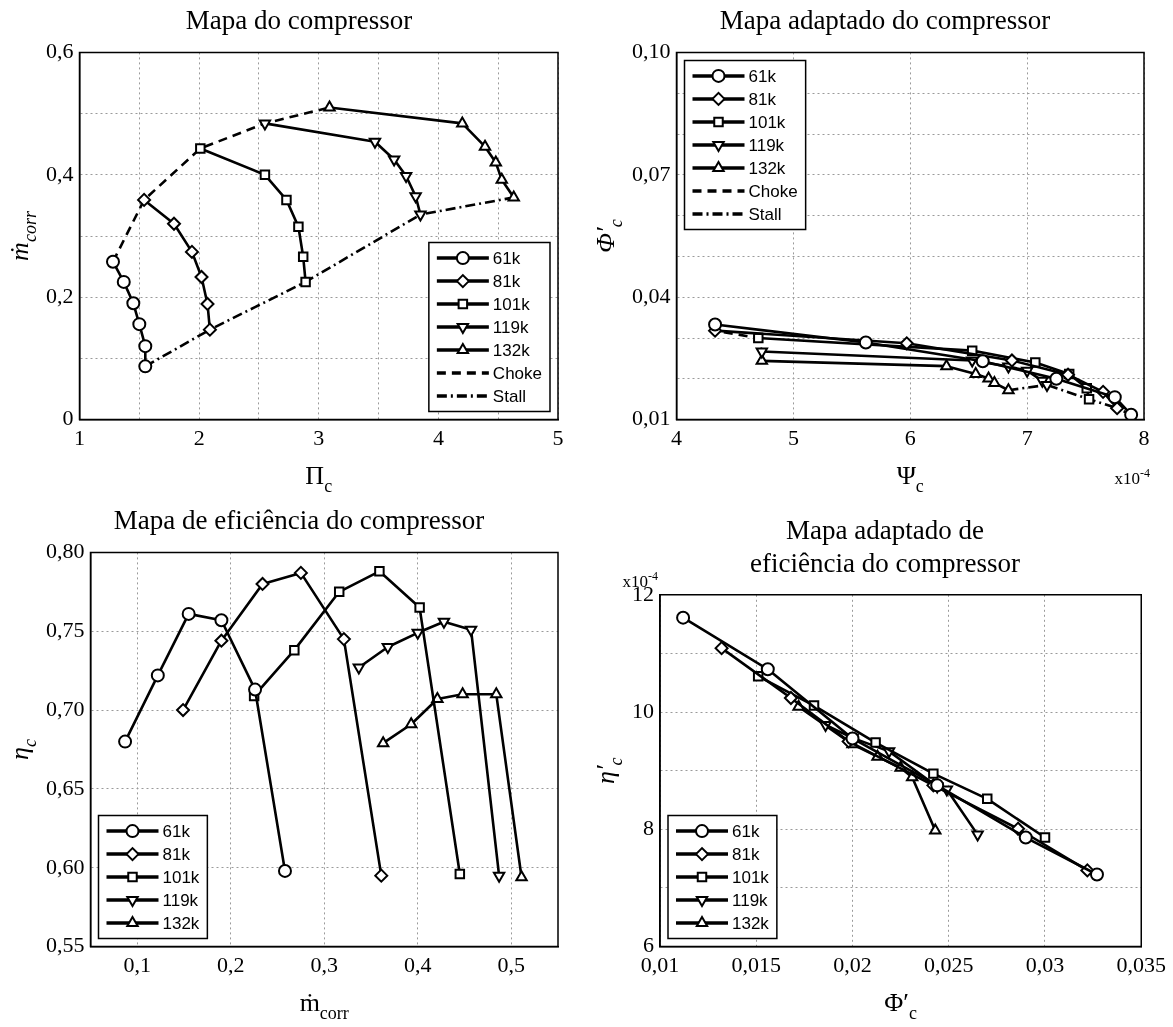 Image resolution: width=1173 pixels, height=1027 pixels. Describe the element at coordinates (324, 964) in the screenshot. I see `x-tick-label: 0,3` at that location.